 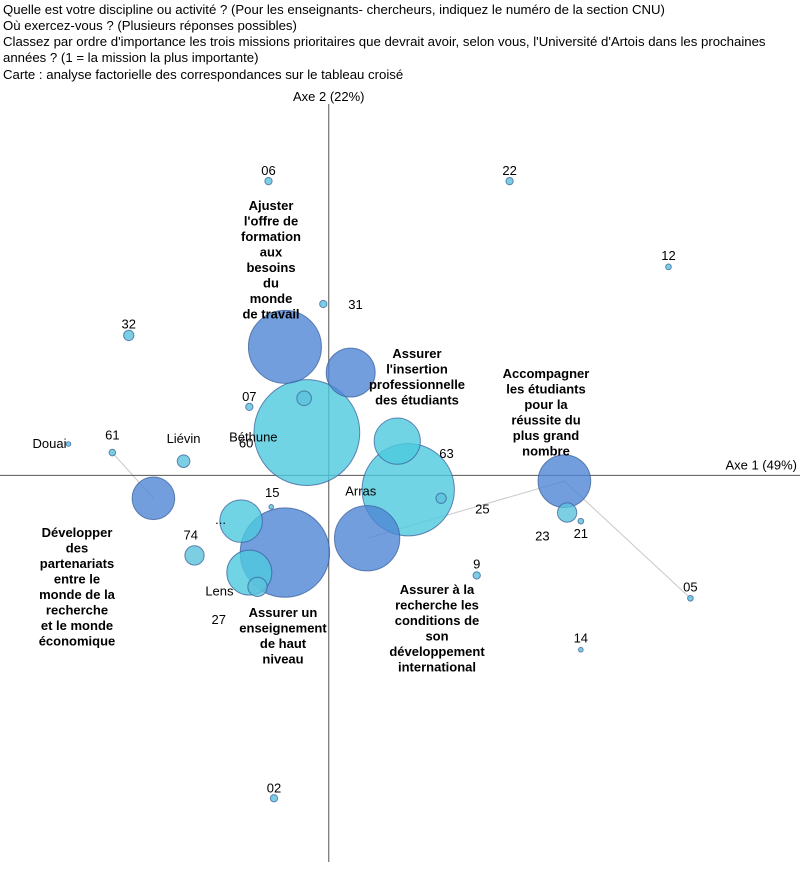 I want to click on modality-label: 27, so click(x=219, y=619).